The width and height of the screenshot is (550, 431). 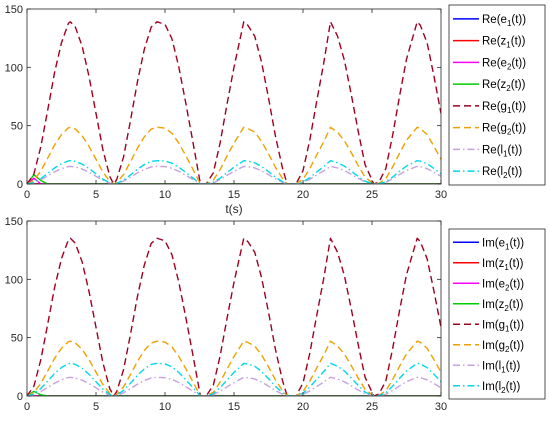 I want to click on legend-label: Re(z1(t)), so click(x=504, y=43).